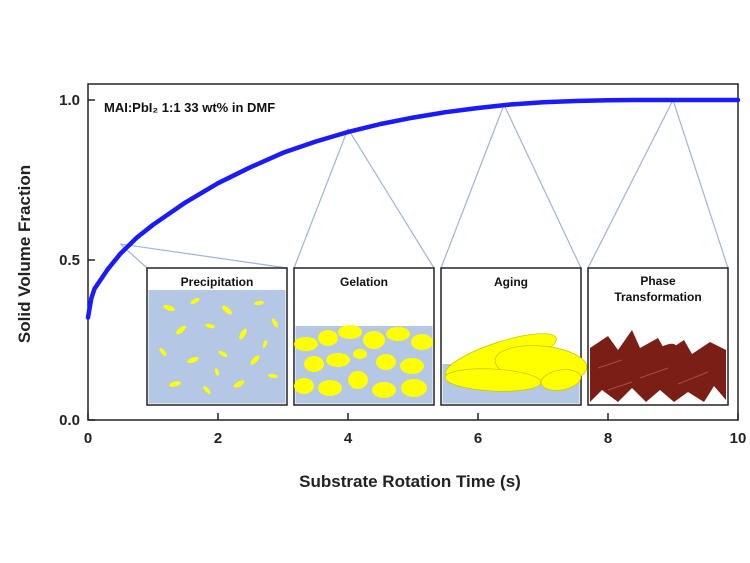  I want to click on crystal-grains, so click(516, 362).